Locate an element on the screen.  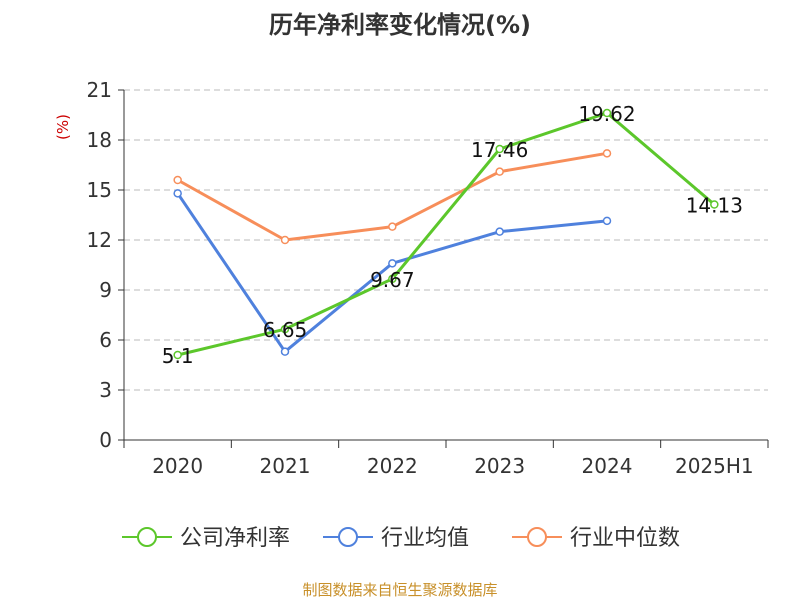
y-tick-label: 0 is located at coordinates (105, 440).